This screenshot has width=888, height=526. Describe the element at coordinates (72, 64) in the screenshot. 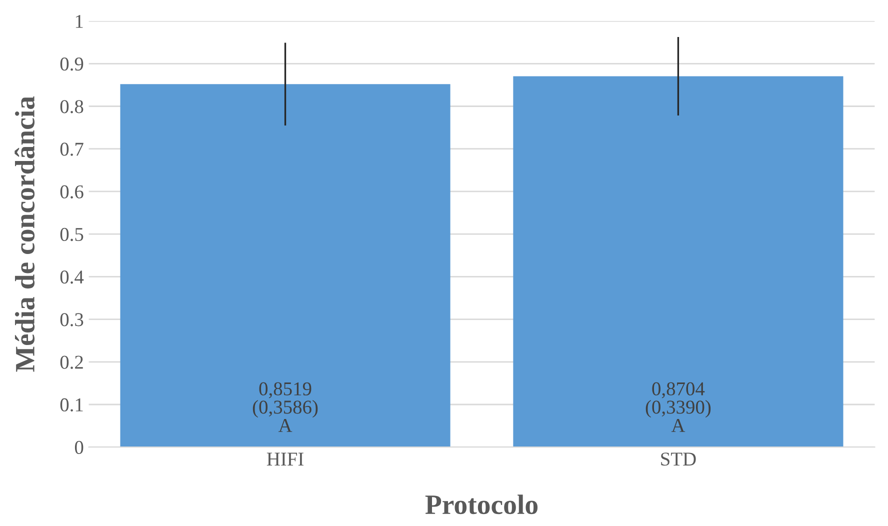

I see `y-tick-label: 0.9` at that location.